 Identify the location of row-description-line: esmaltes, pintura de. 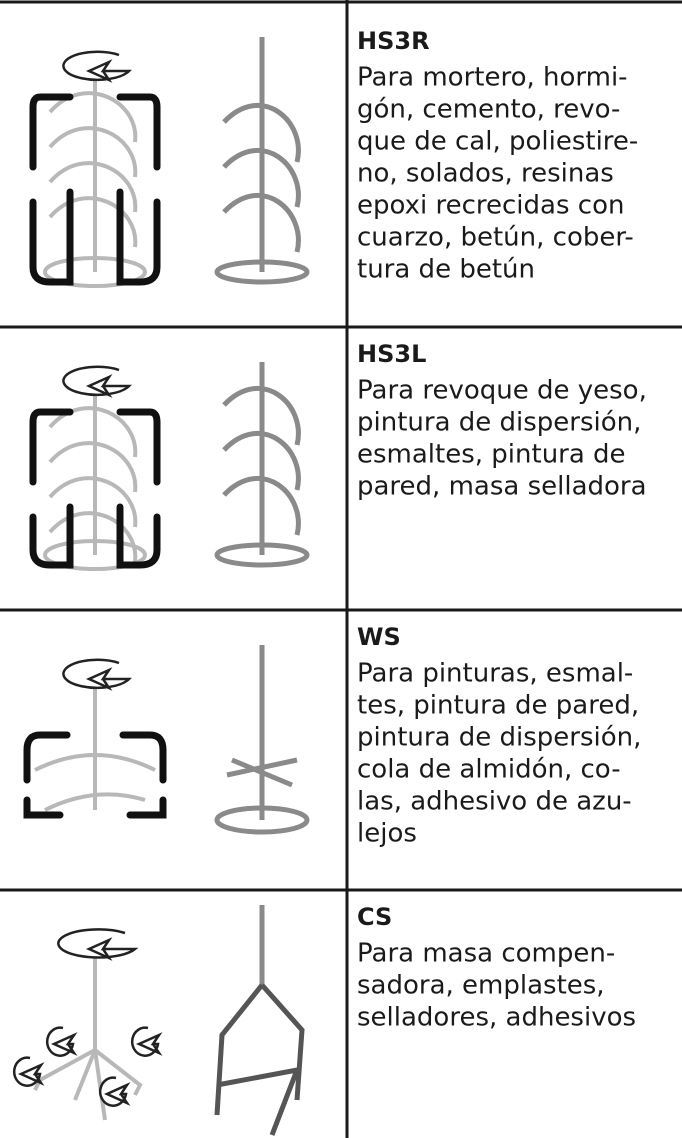
(491, 455).